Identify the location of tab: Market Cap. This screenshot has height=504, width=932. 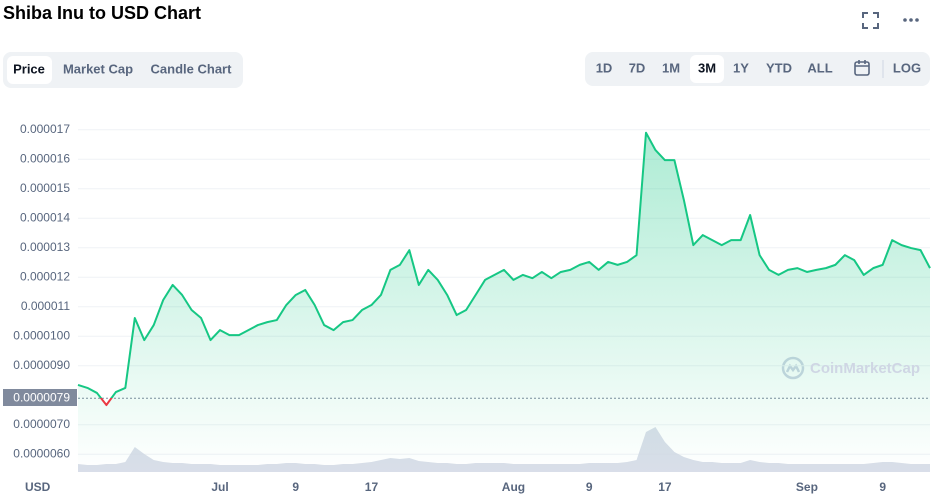
(98, 68).